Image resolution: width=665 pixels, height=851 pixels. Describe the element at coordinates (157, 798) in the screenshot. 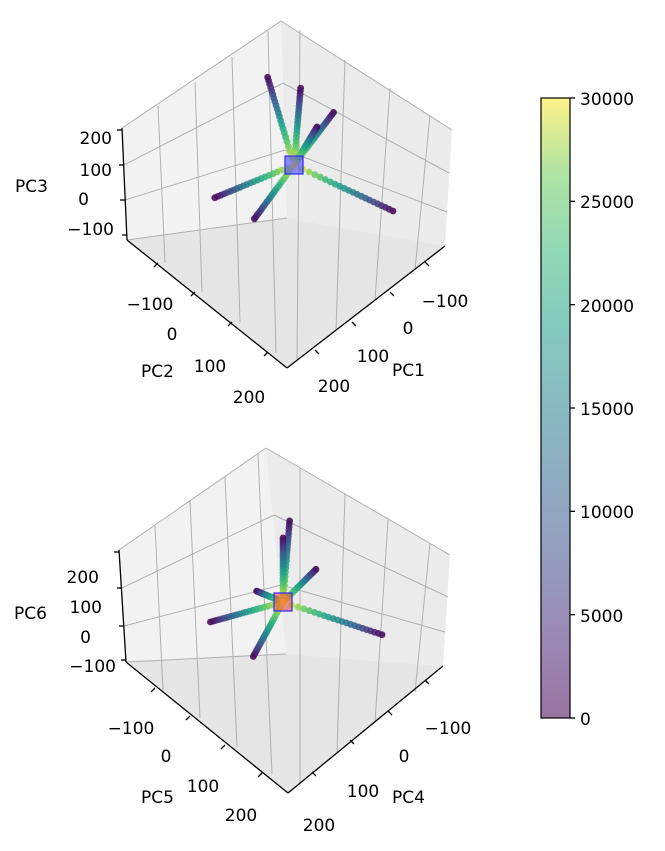

I see `y-axis-label: PC5` at that location.